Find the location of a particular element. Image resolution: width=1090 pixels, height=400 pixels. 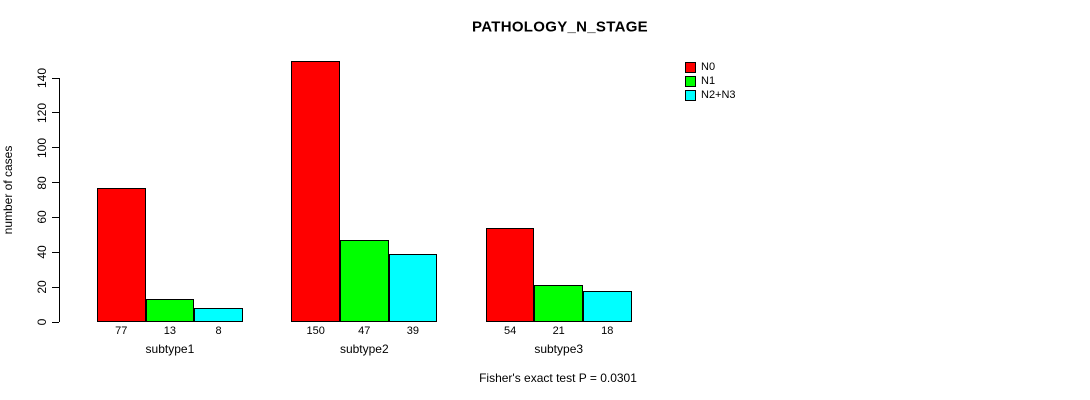

bar-value-label: 8 is located at coordinates (218, 331).